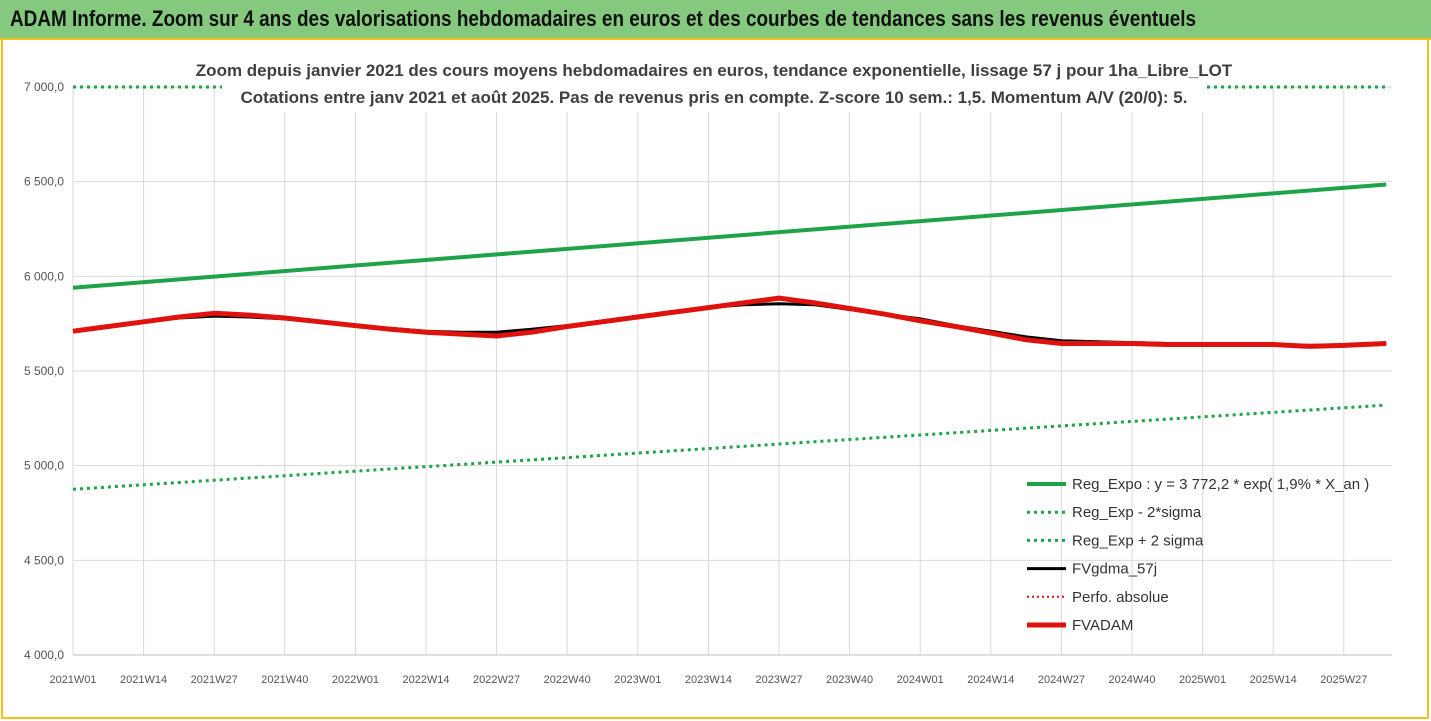  I want to click on x-tick-label: 2024W27, so click(1061, 680).